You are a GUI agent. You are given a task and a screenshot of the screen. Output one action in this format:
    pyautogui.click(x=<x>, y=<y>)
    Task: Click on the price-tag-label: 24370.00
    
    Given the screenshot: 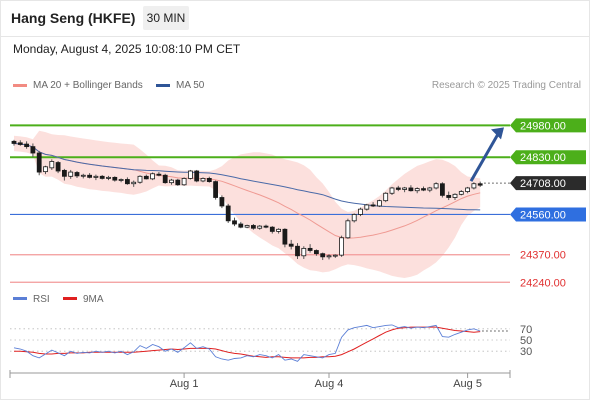 What is the action you would take?
    pyautogui.click(x=543, y=256)
    